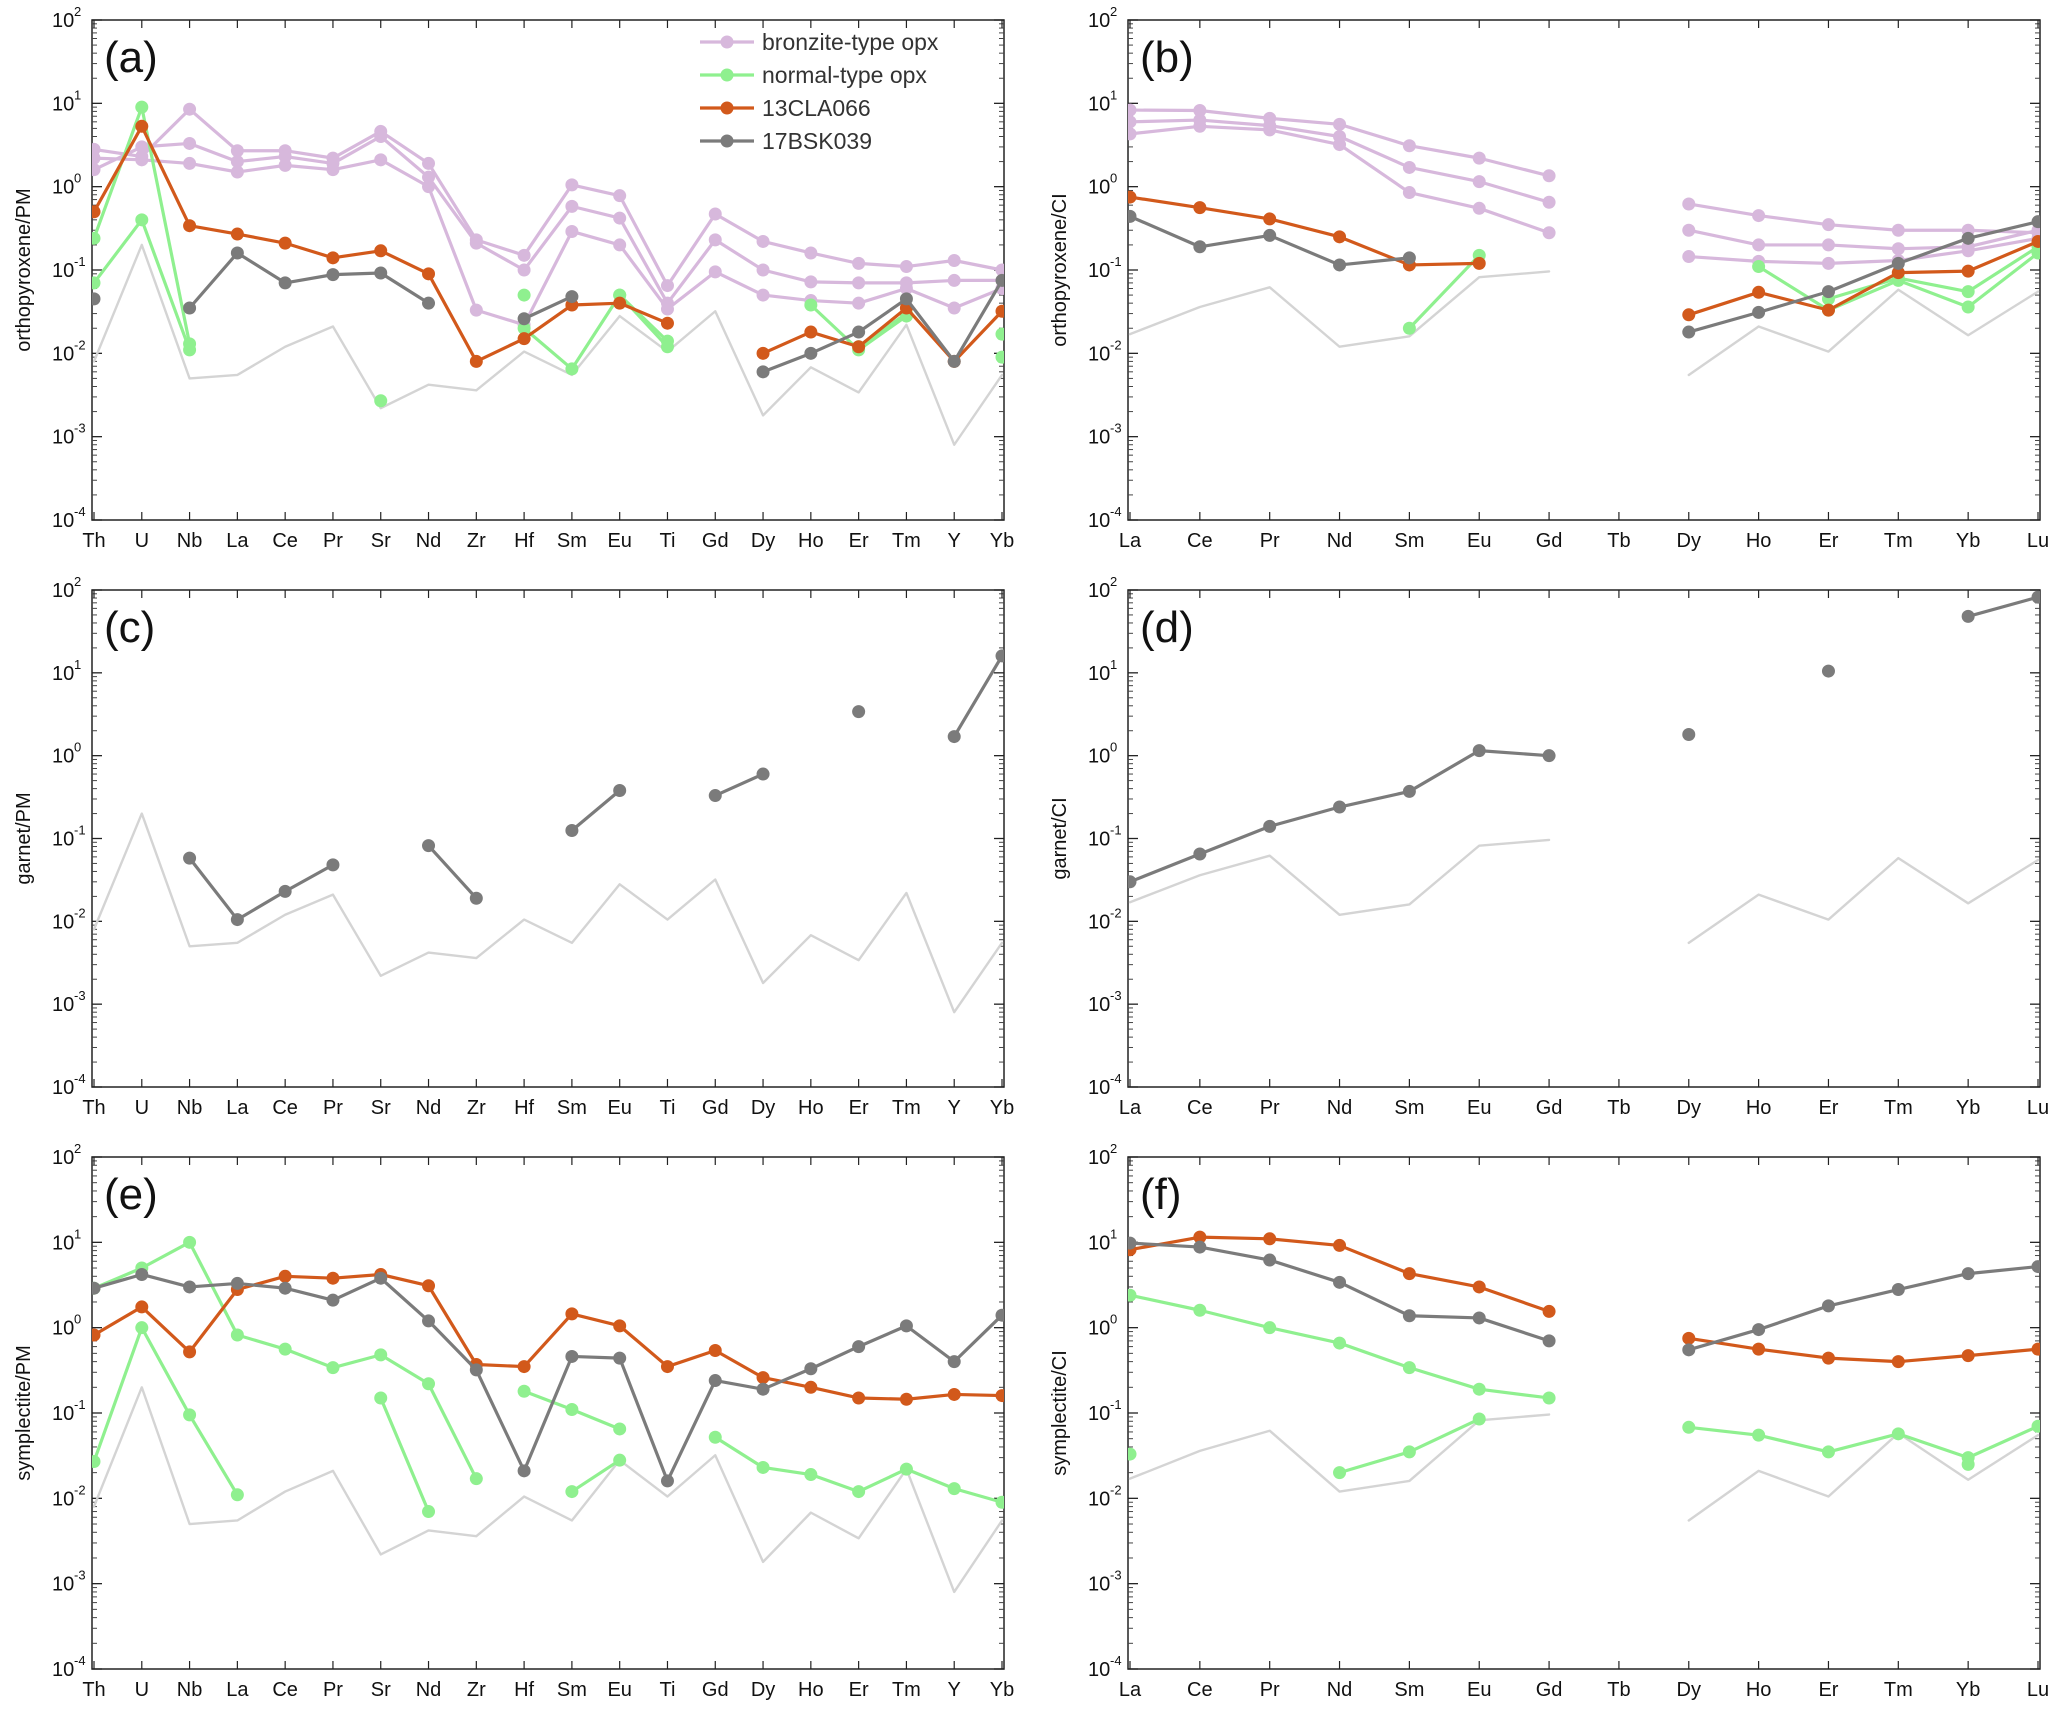 The width and height of the screenshot is (2050, 1719). Describe the element at coordinates (763, 1108) in the screenshot. I see `x-tick-label: Dy` at that location.